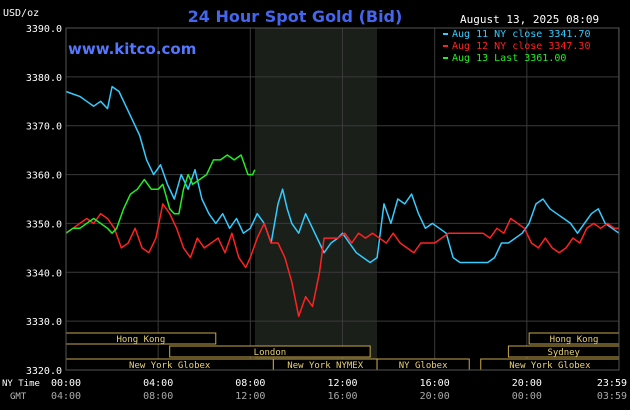 The image size is (630, 410). Describe the element at coordinates (44, 322) in the screenshot. I see `y-tick-label-1: 3330.0` at that location.